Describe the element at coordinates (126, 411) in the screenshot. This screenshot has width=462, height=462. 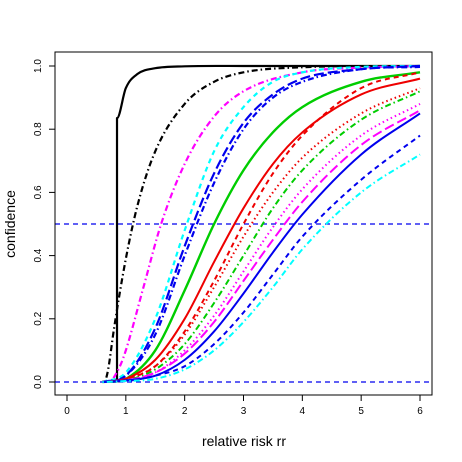
I see `x-tick-label: 1` at that location.